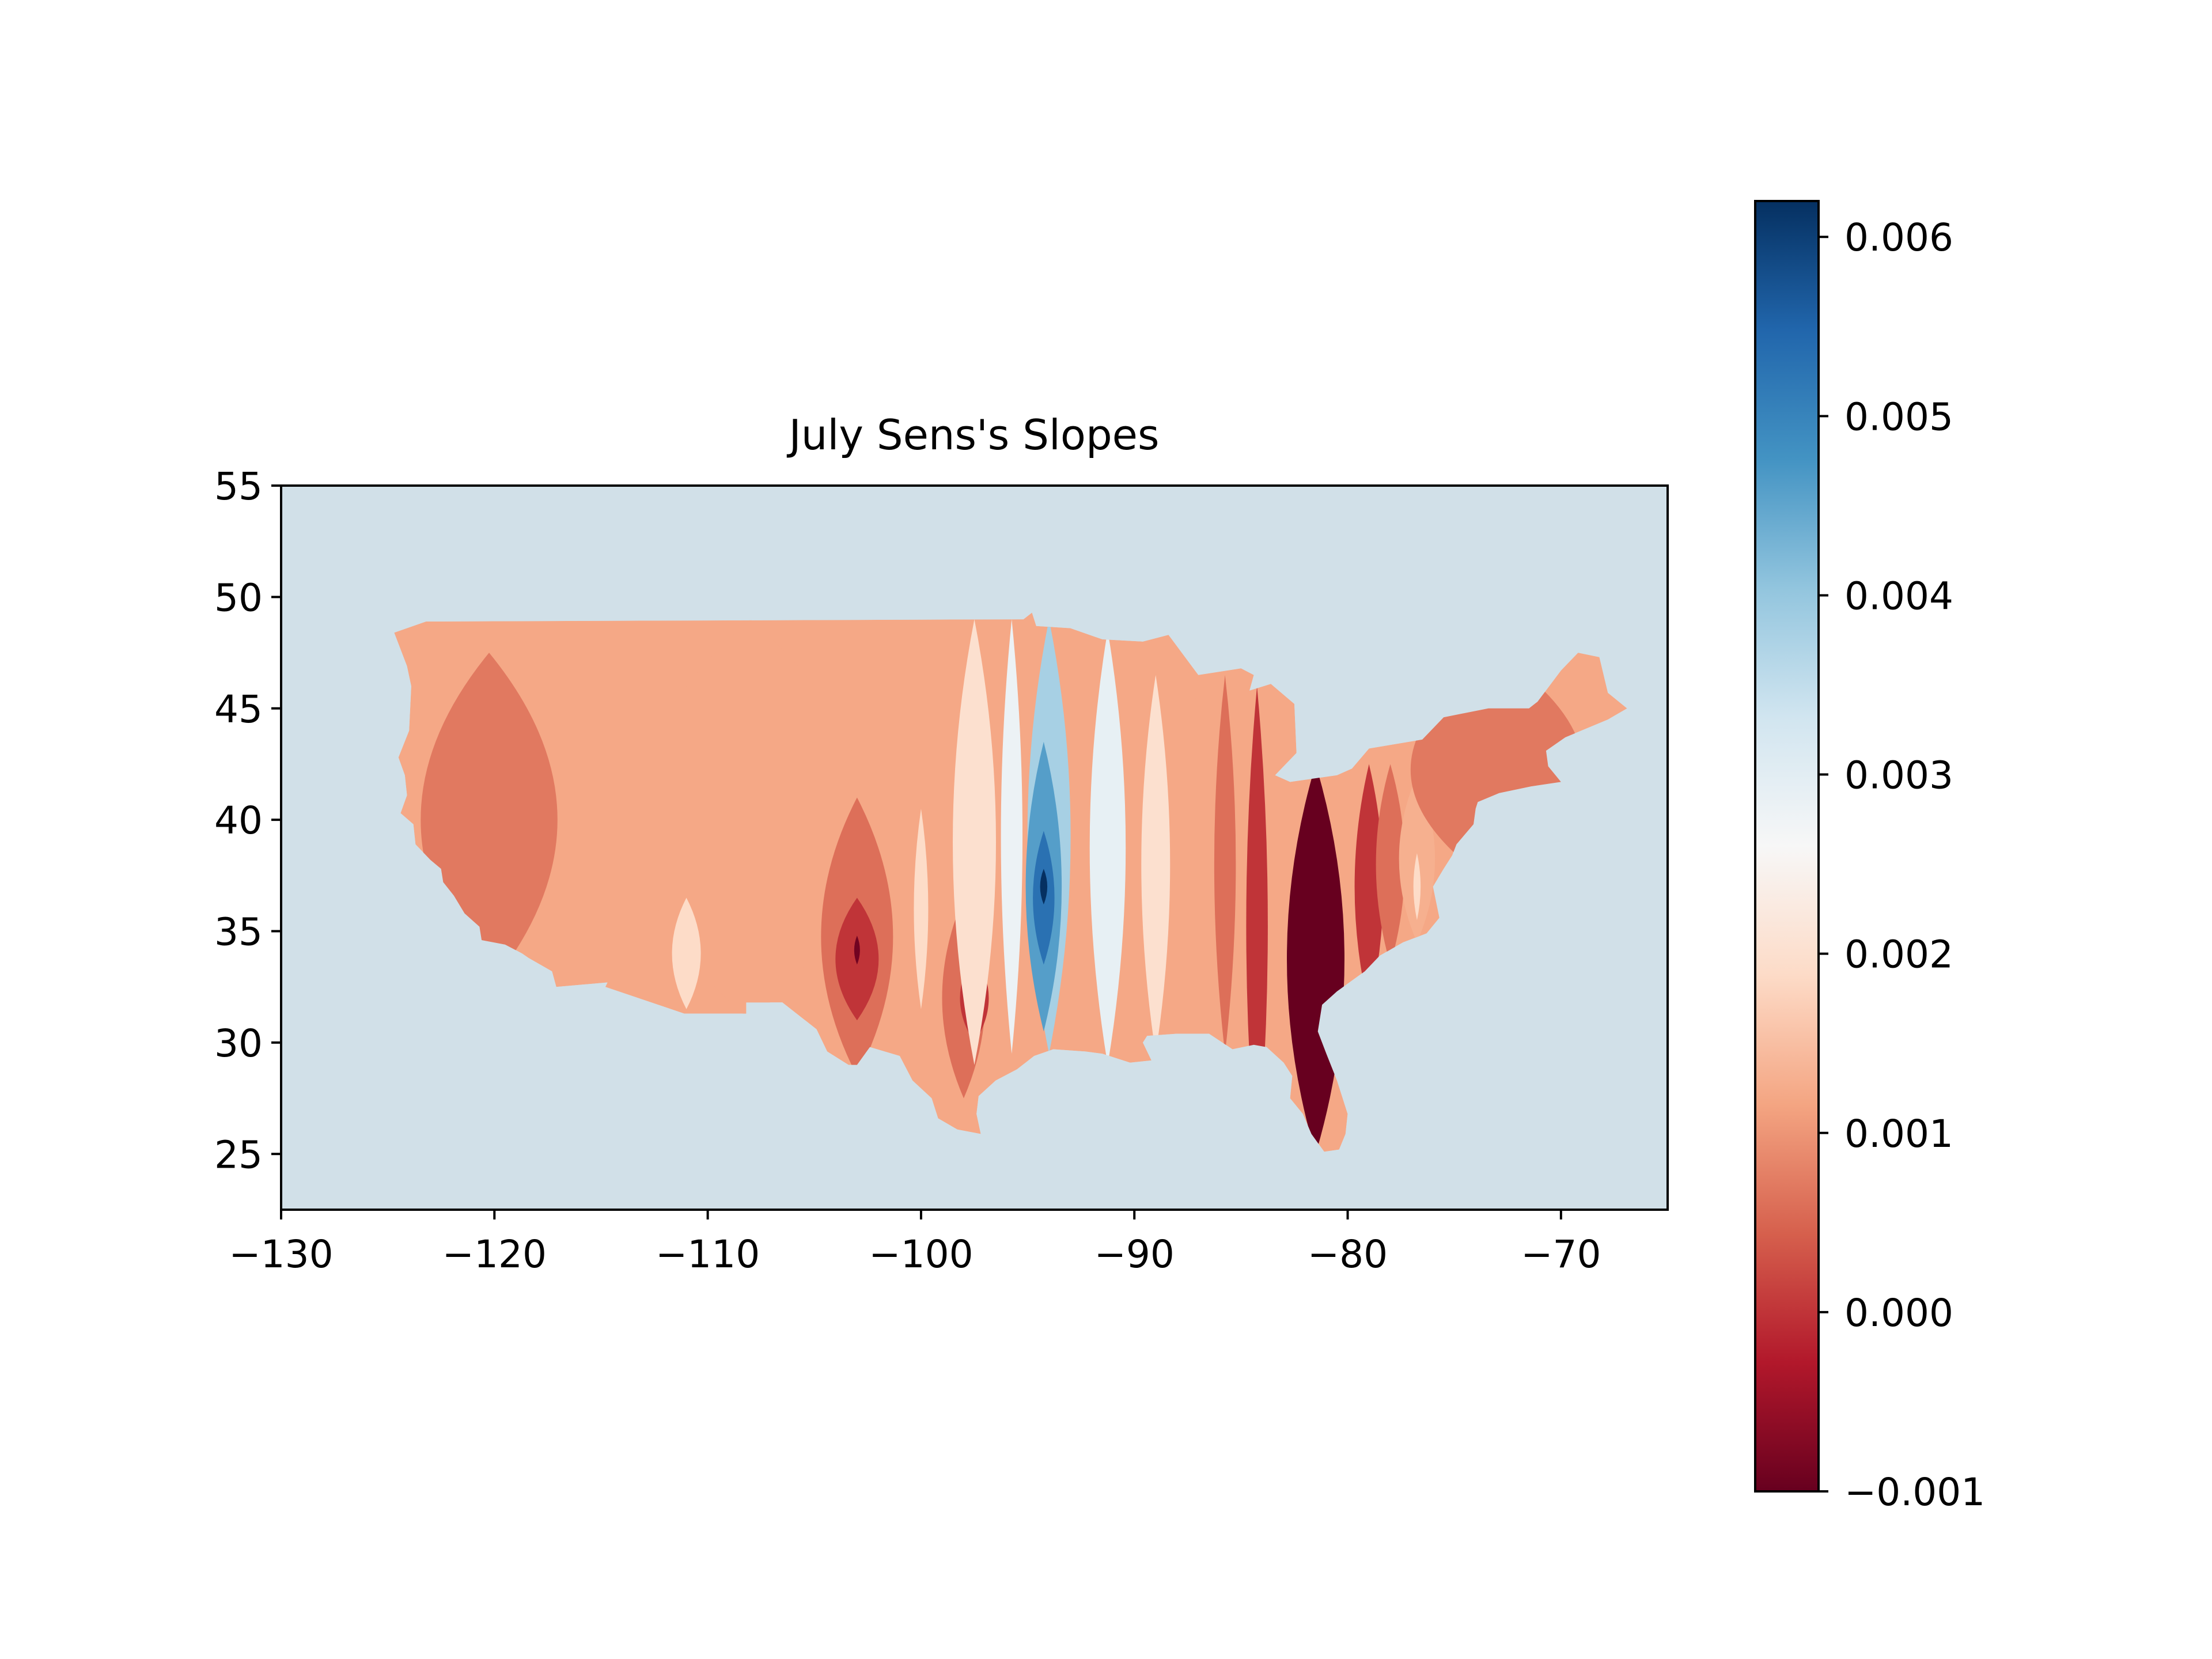 This screenshot has width=2212, height=1659. What do you see at coordinates (1898, 1313) in the screenshot?
I see `colorbar-tick-label: 0.000` at bounding box center [1898, 1313].